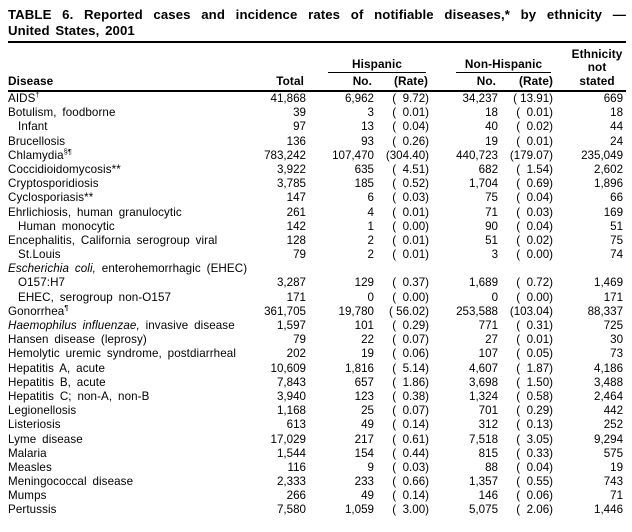  I want to click on ethnicity-not-stated-value: 2,602, so click(609, 169).